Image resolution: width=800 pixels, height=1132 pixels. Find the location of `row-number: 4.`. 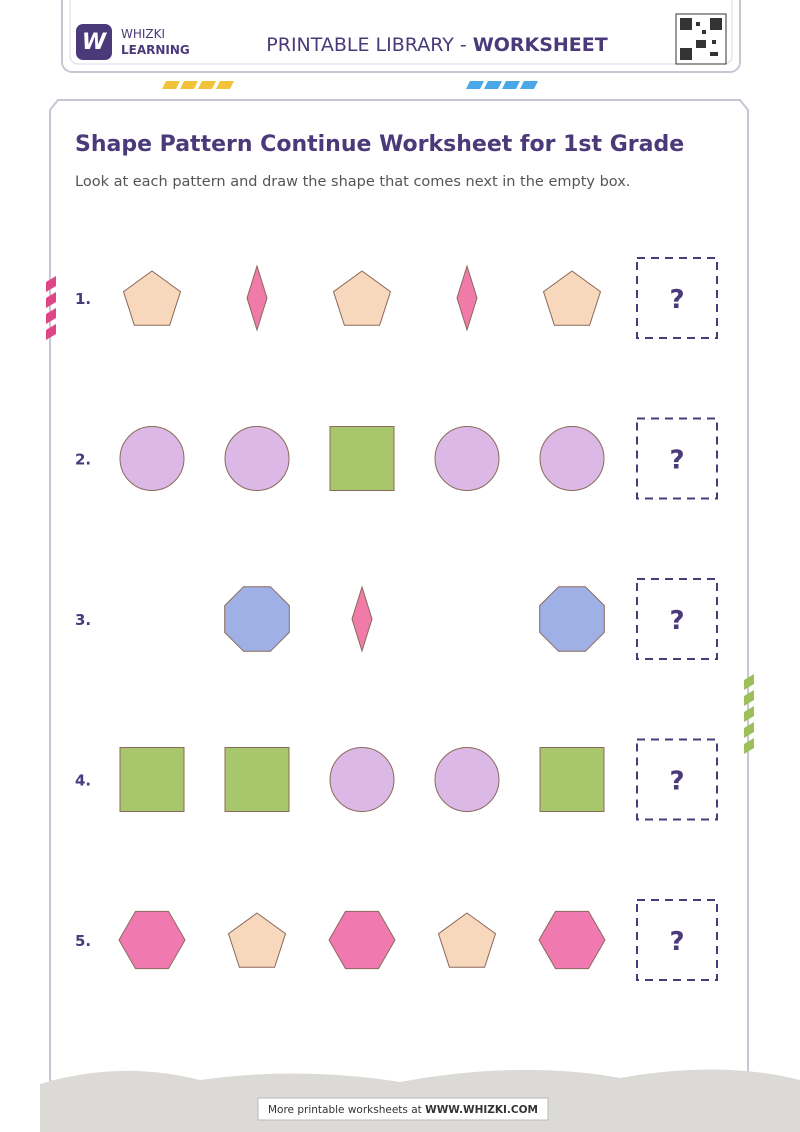

row-number: 4. is located at coordinates (83, 781).